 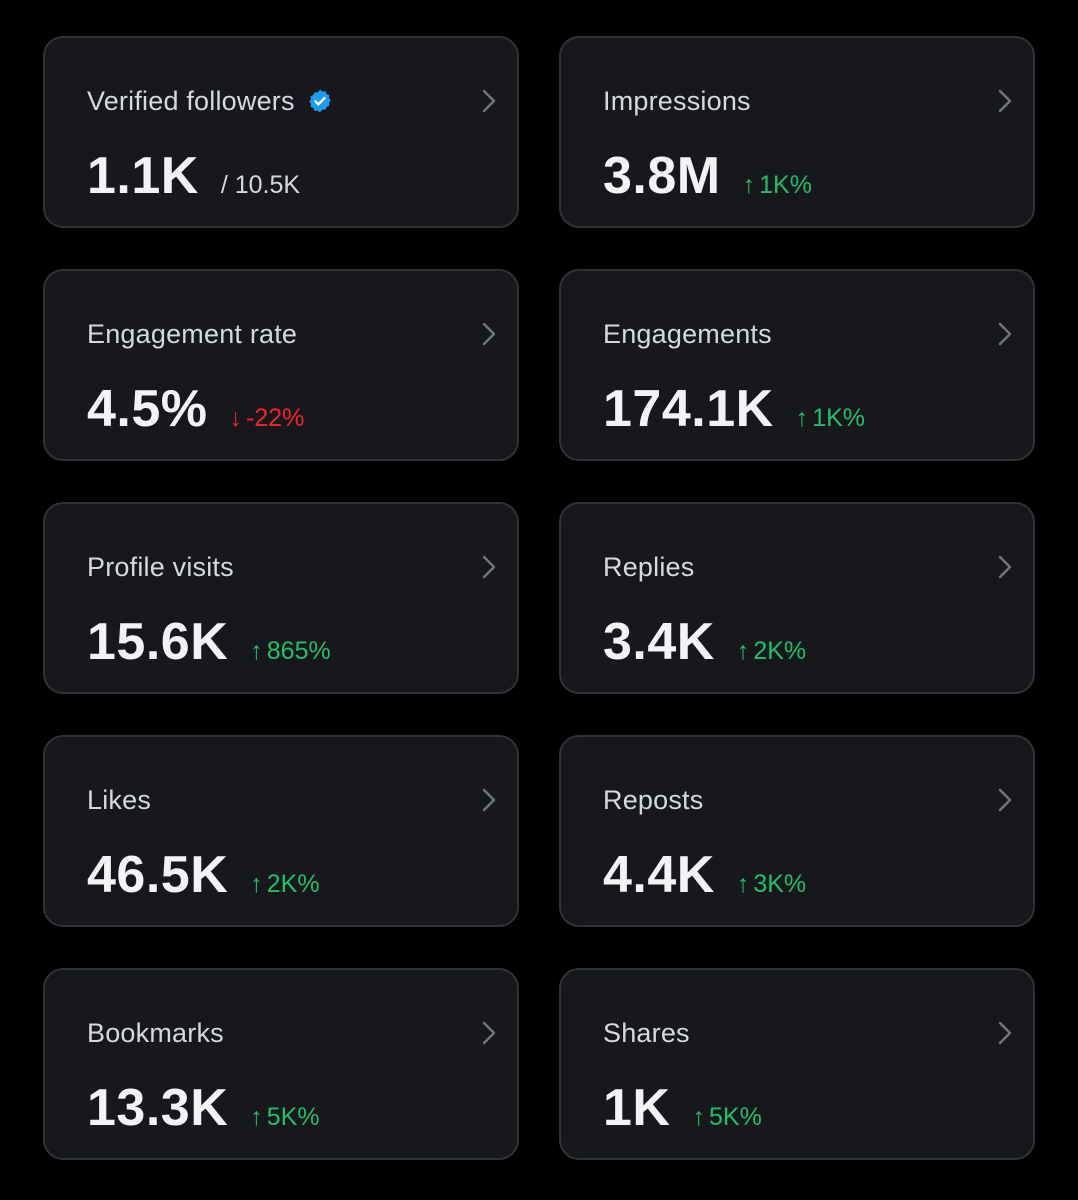 I want to click on metric-card-engagement-rate: Engagement rate 4.5% ↓ -22%, so click(x=281, y=365).